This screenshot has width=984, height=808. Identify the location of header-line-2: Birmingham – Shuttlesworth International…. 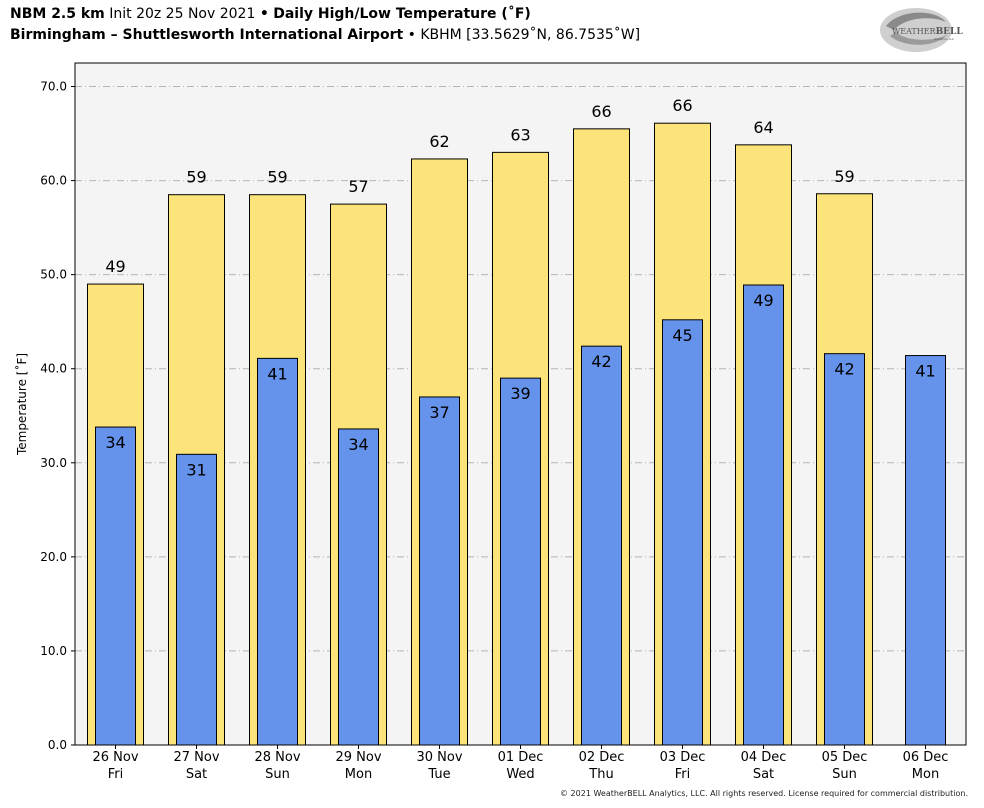
(325, 35).